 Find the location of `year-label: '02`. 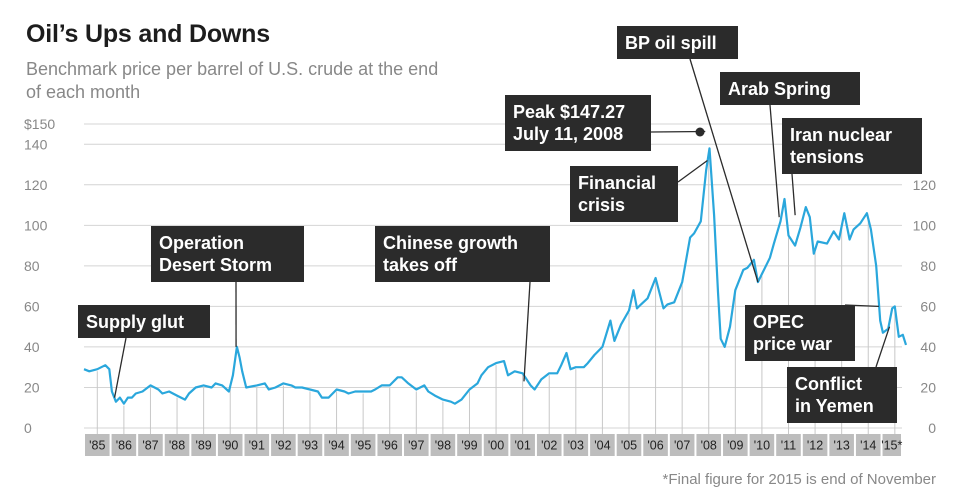

year-label: '02 is located at coordinates (549, 446).